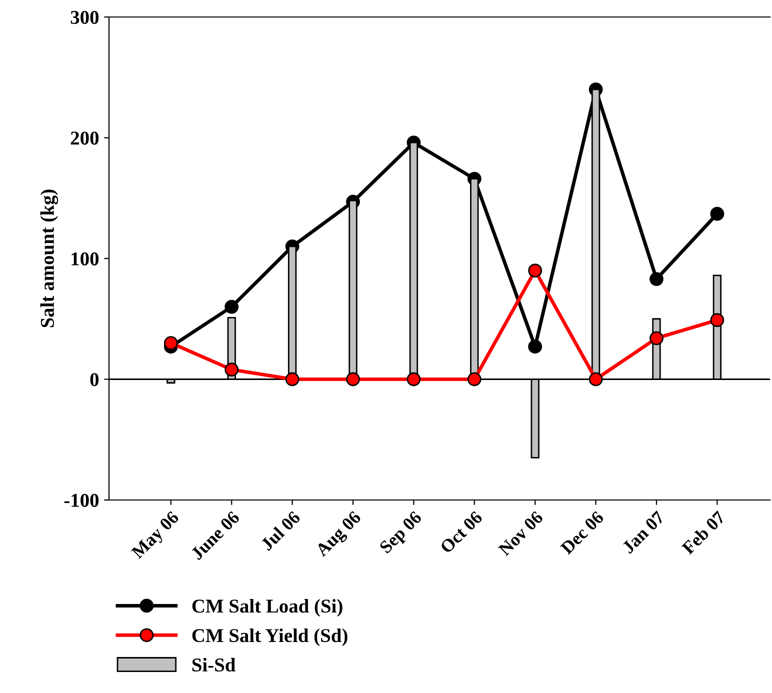  Describe the element at coordinates (521, 533) in the screenshot. I see `x-tick-label: Nov 06` at that location.